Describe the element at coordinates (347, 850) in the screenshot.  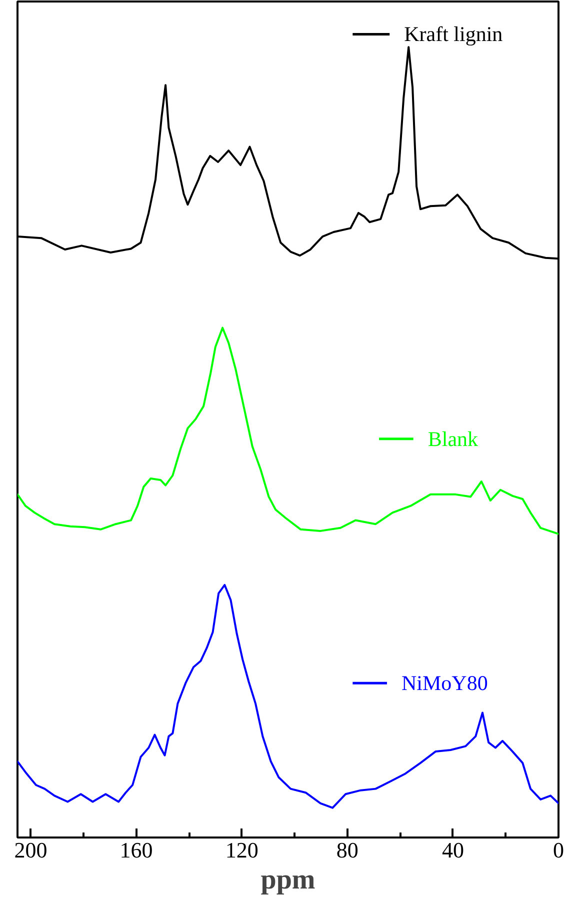
I see `x-tick-label: 80` at that location.